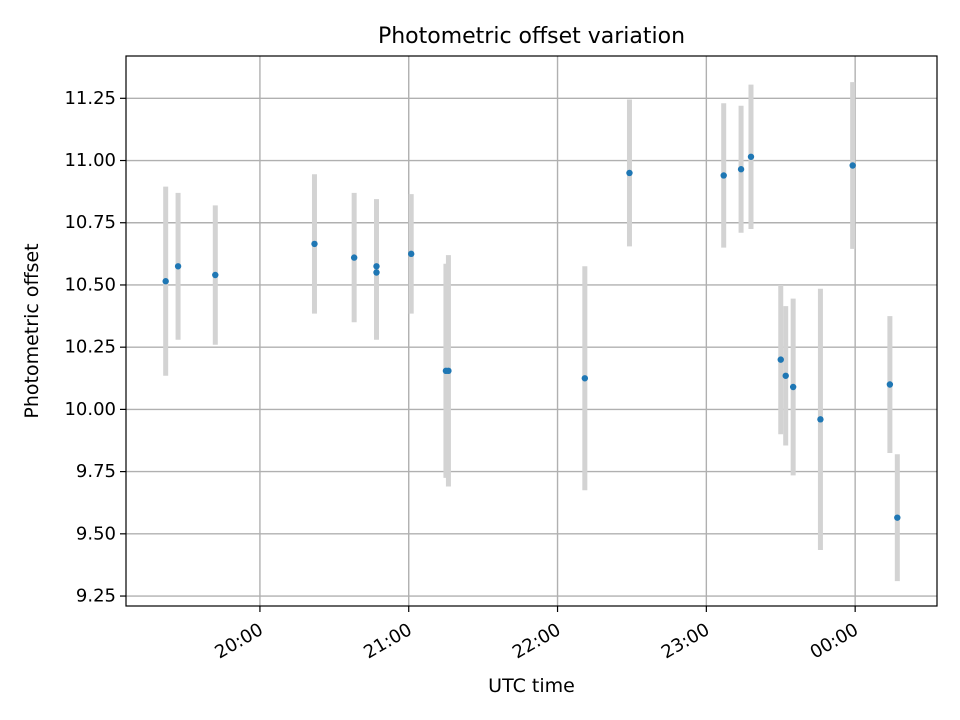  Describe the element at coordinates (32, 330) in the screenshot. I see `y-axis-label: Photometric offset` at that location.